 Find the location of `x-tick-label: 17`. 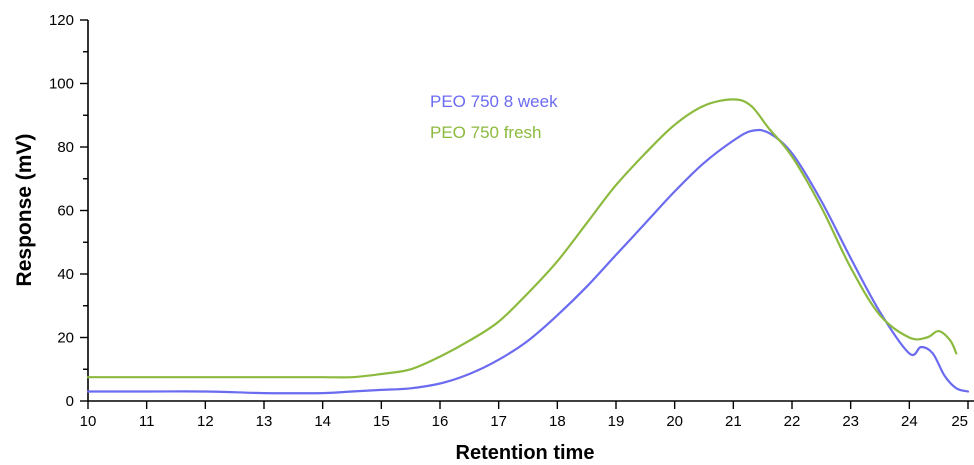

x-tick-label: 17 is located at coordinates (498, 421).